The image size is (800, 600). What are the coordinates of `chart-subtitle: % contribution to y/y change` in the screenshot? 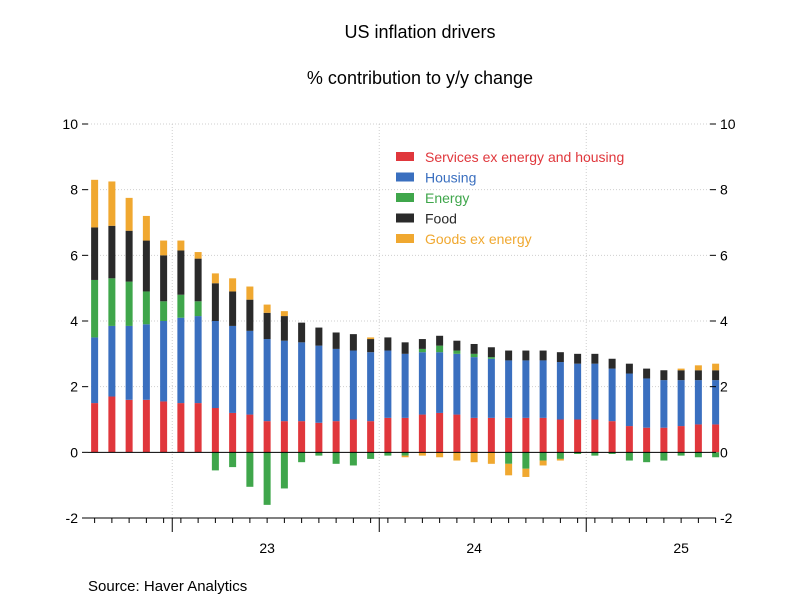 It's located at (420, 78).